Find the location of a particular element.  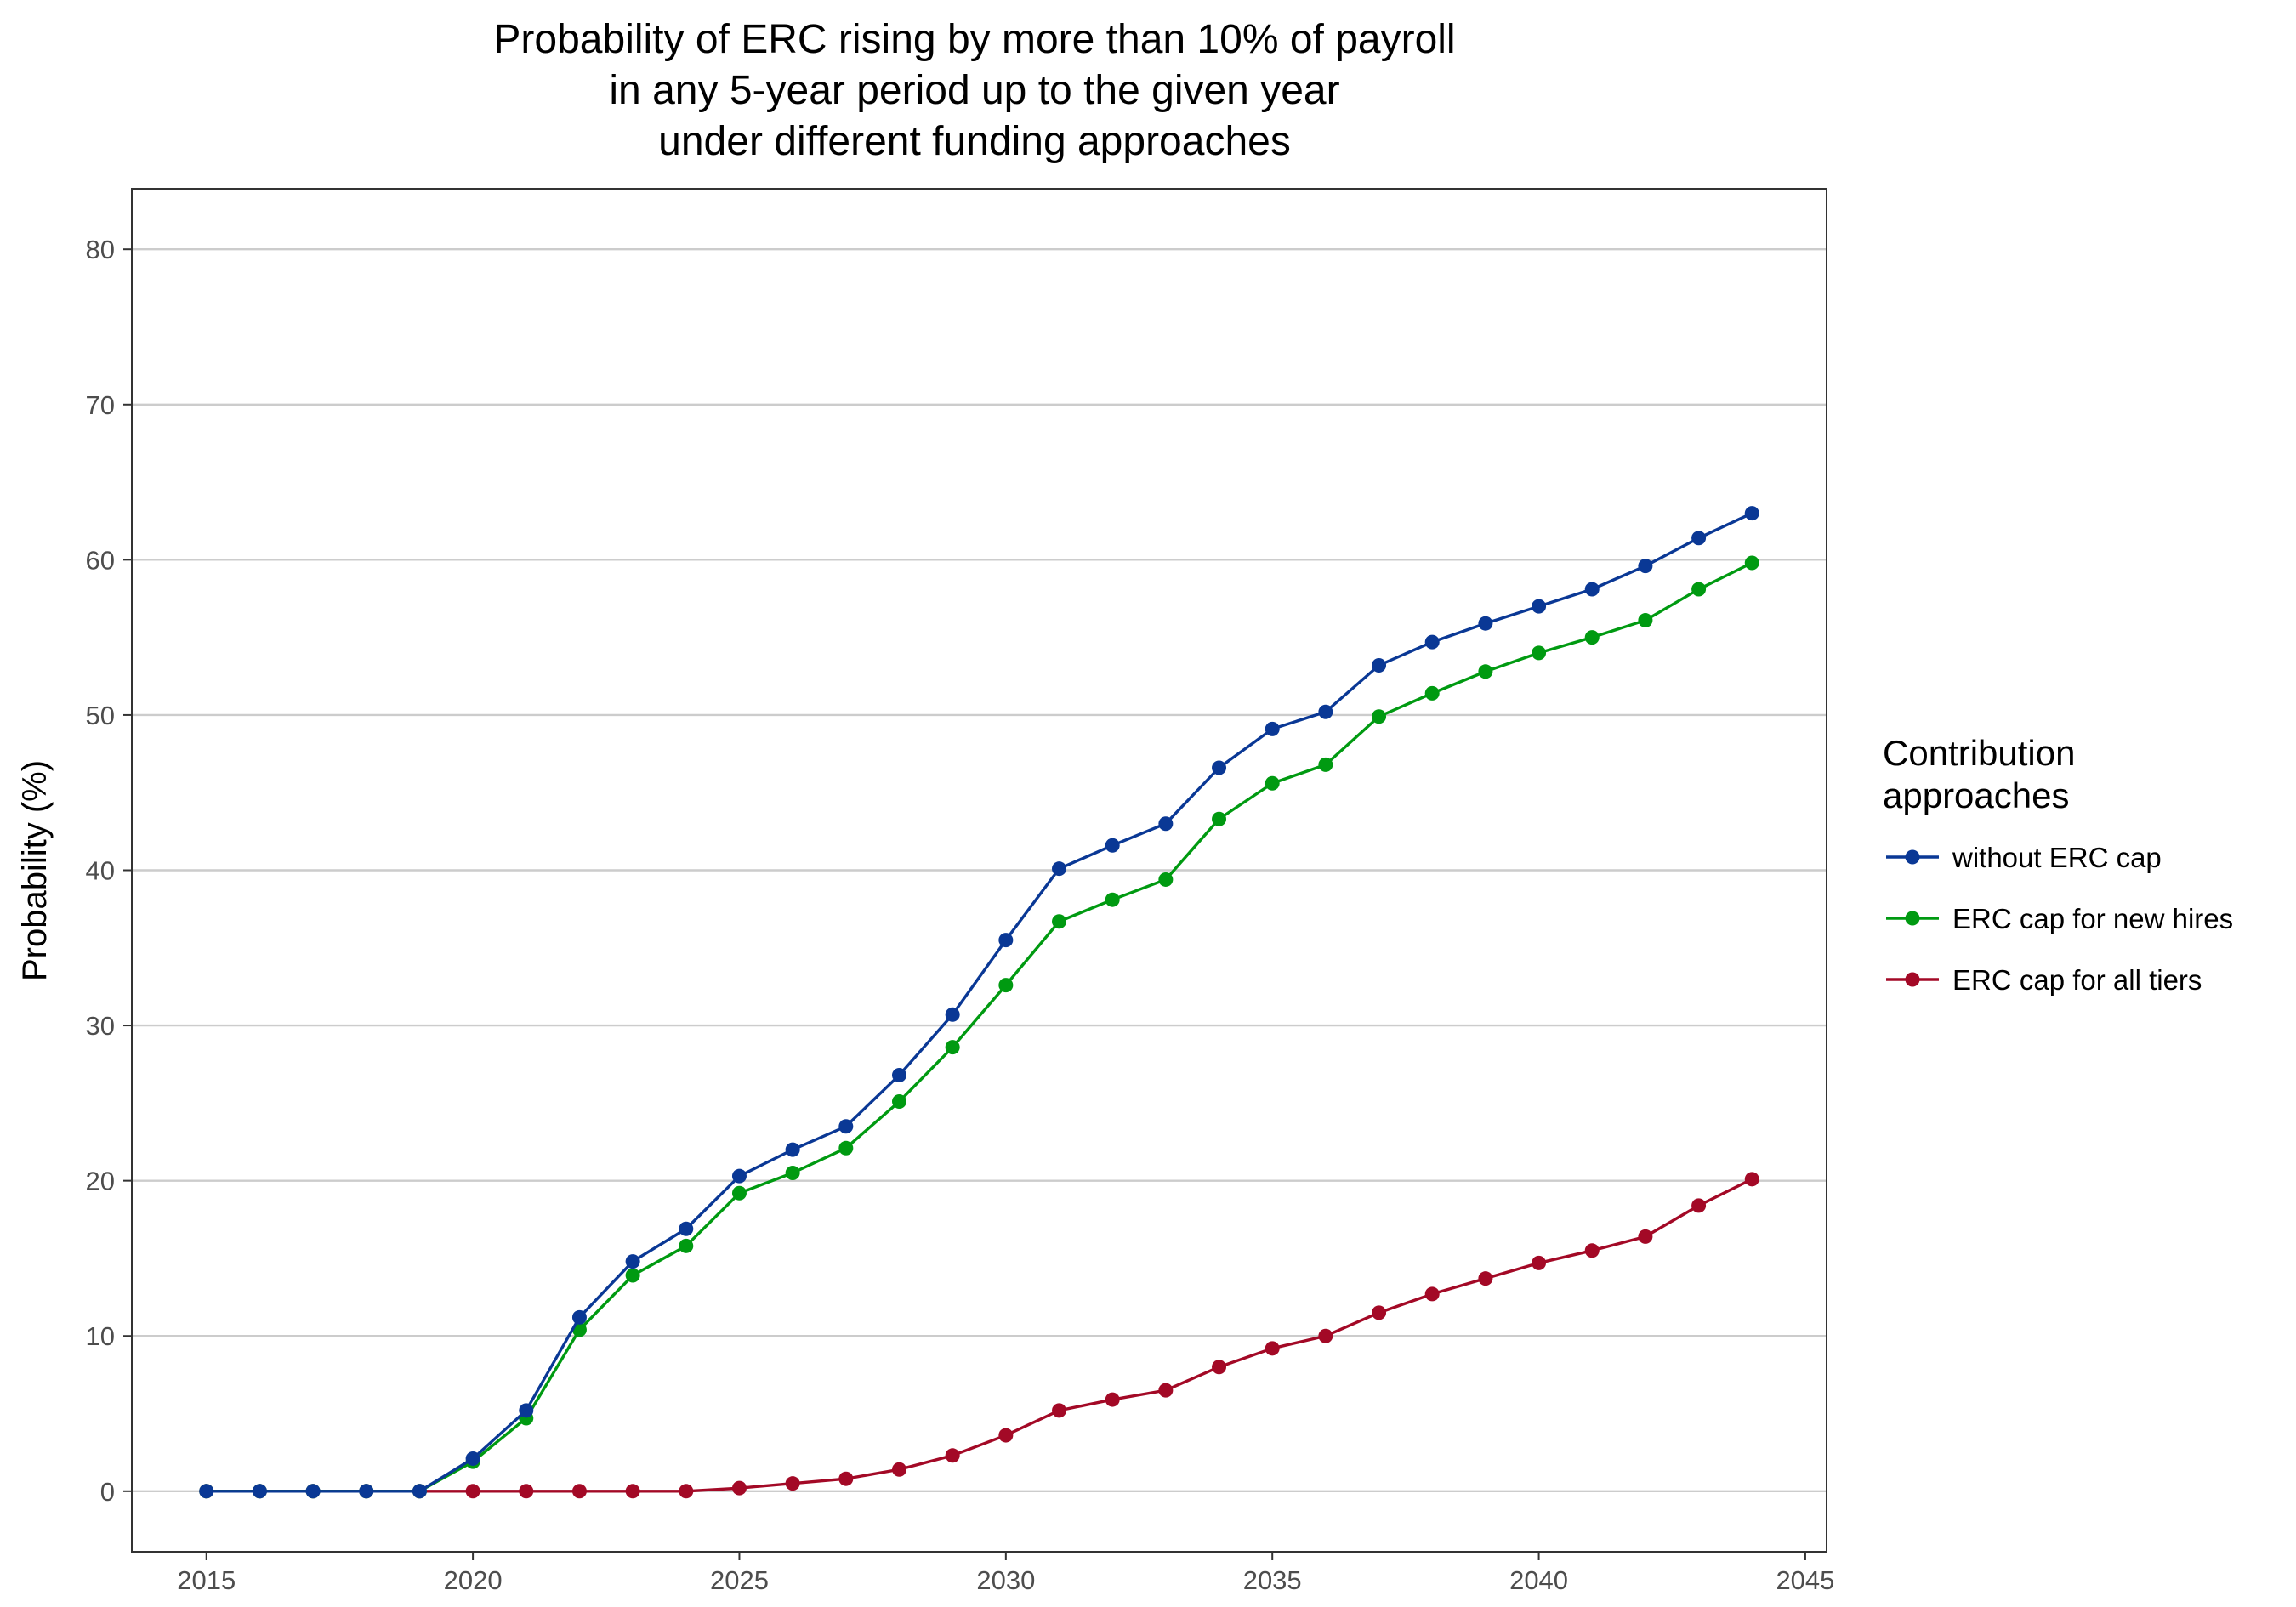

point-erc-cap-for-new-hires-2026 is located at coordinates (792, 1173).